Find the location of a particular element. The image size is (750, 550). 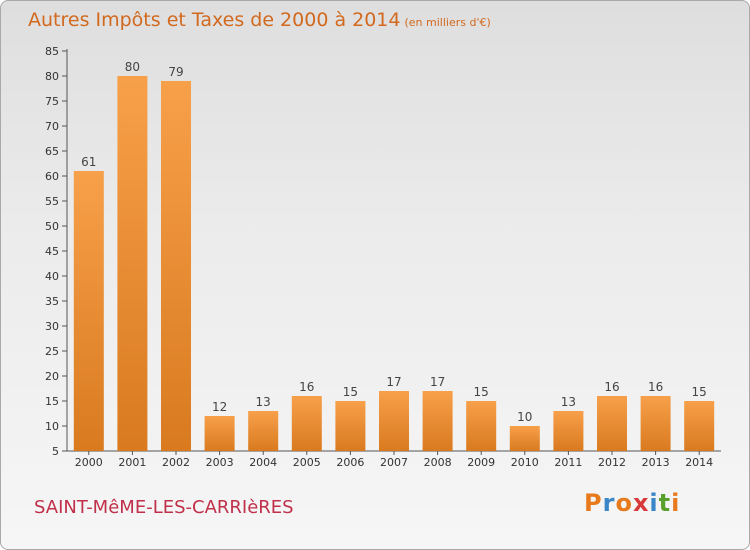

y-tick-label: 35 is located at coordinates (52, 301).